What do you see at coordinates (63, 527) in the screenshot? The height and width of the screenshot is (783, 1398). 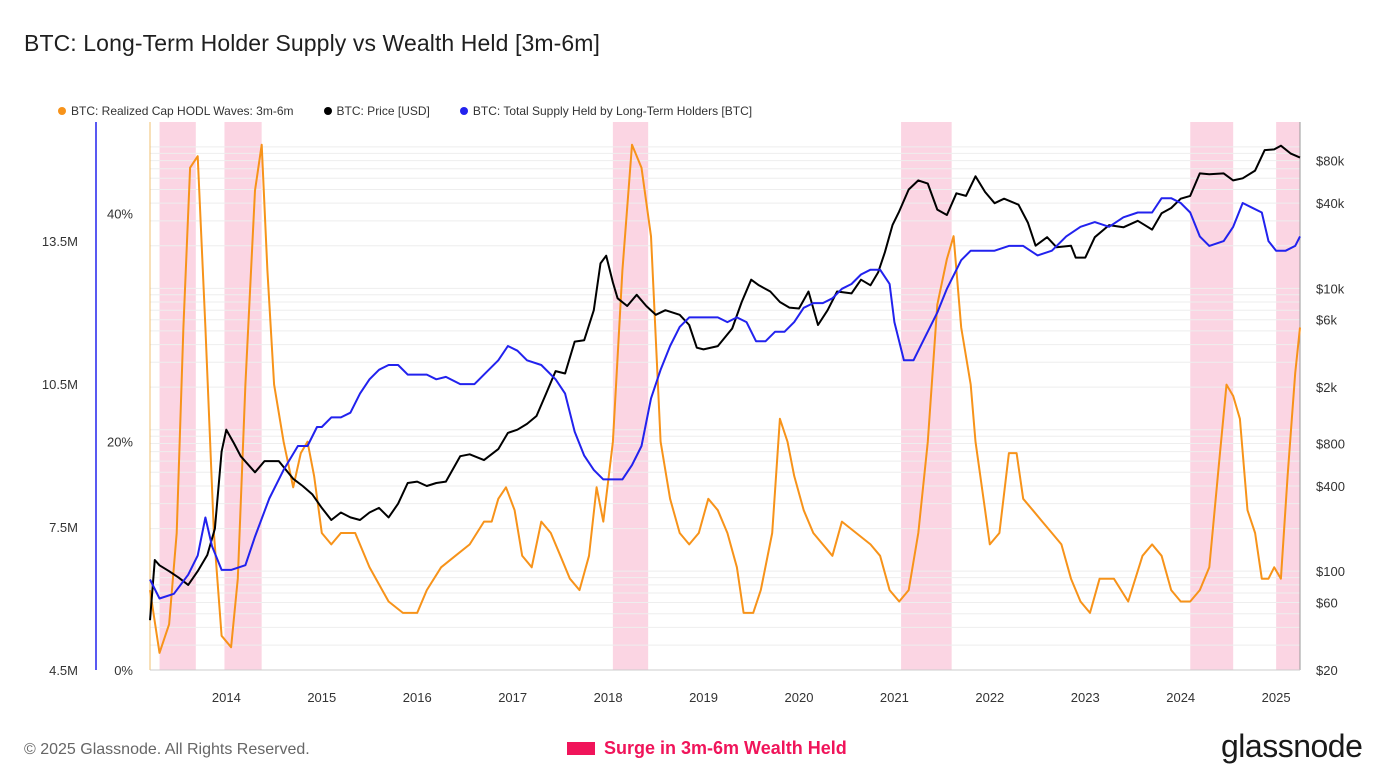 I see `supply-tick-label: 7.5M` at bounding box center [63, 527].